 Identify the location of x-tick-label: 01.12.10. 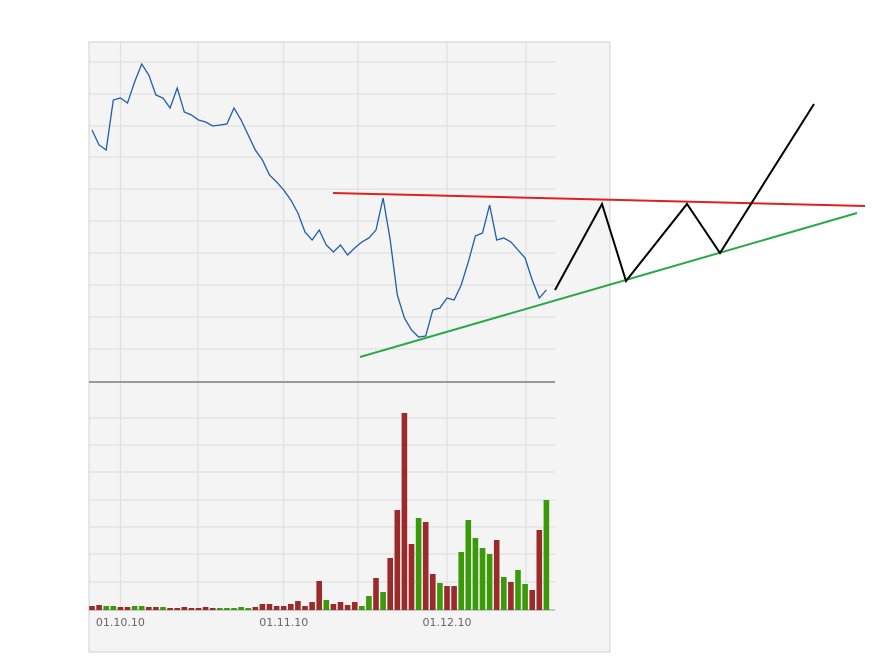
(447, 622).